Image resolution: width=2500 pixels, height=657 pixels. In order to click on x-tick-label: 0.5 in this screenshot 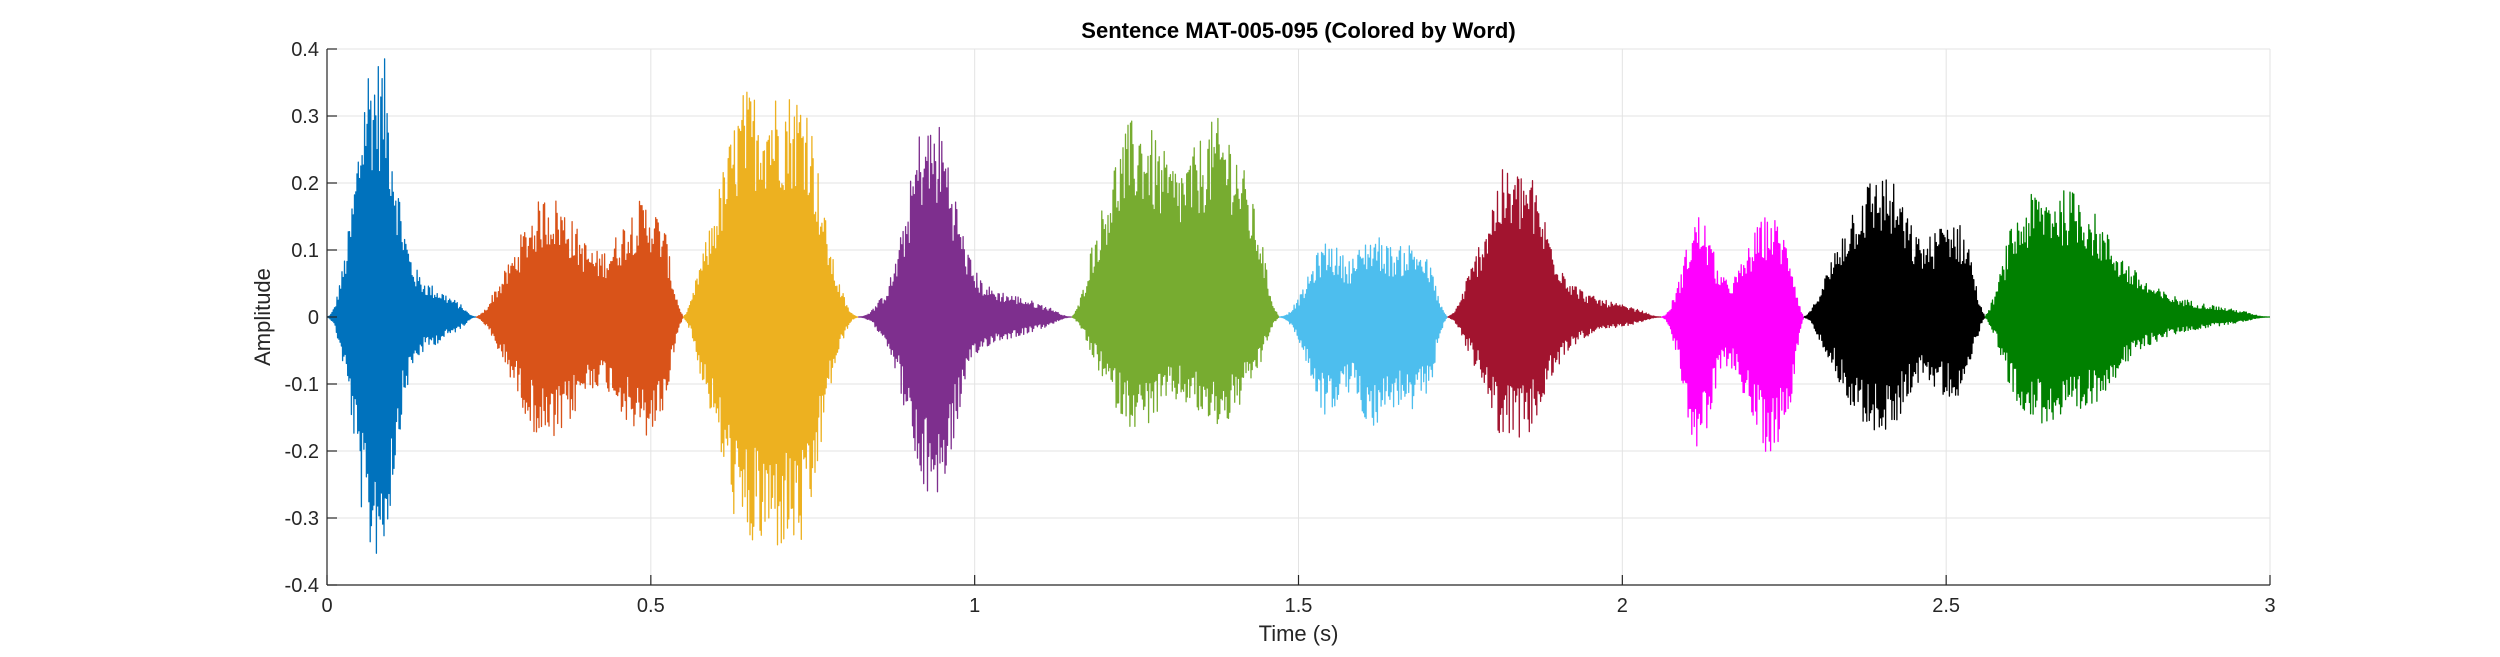, I will do `click(651, 606)`.